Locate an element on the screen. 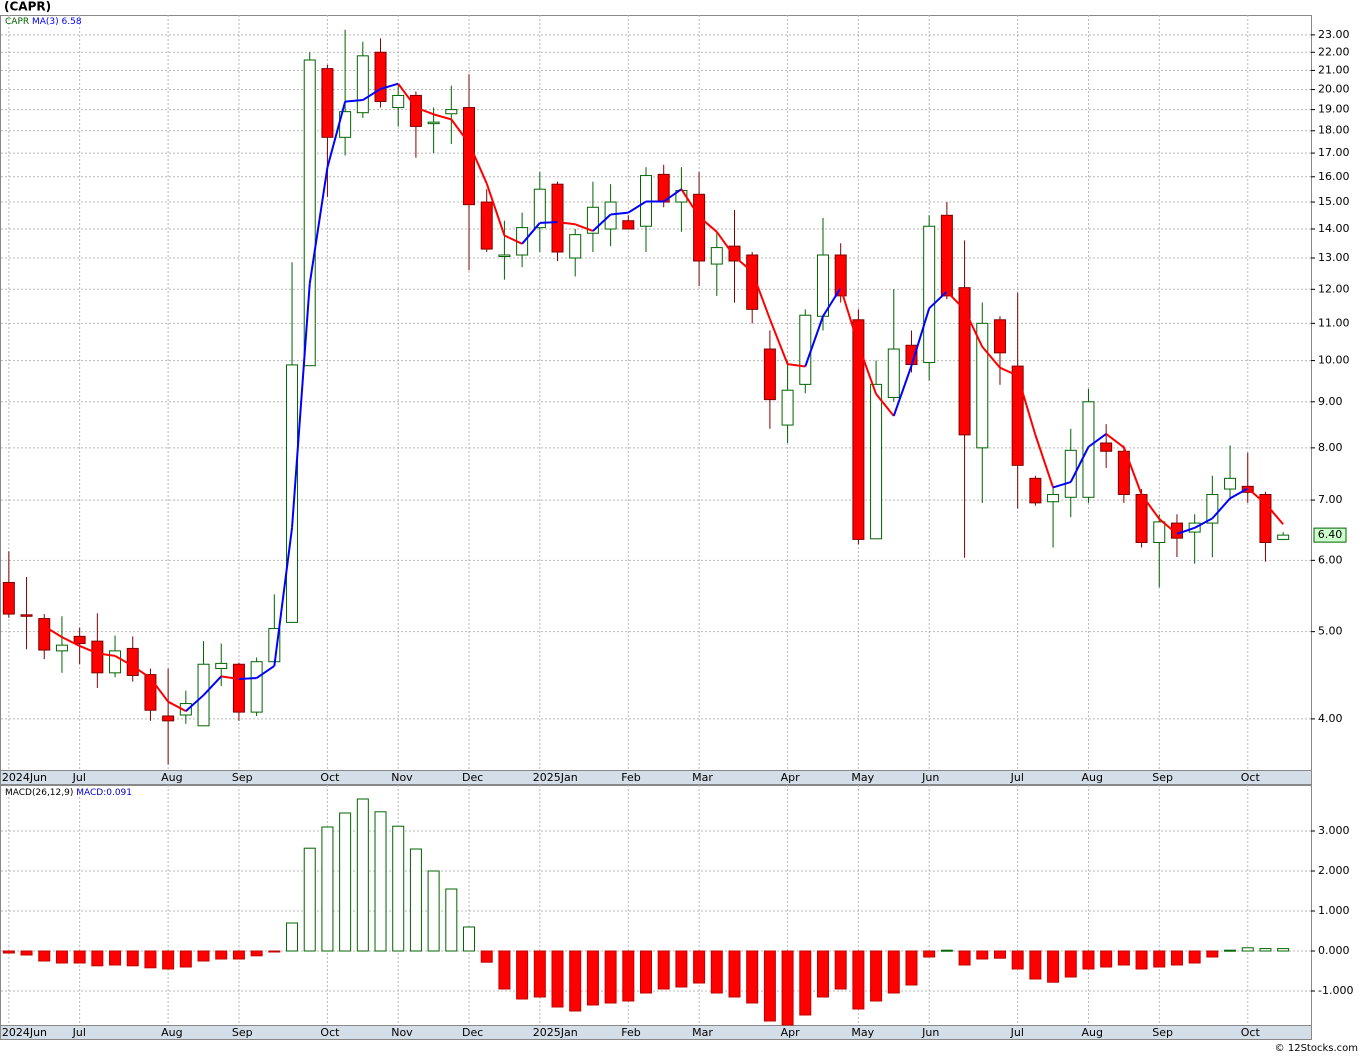 The image size is (1360, 1056). y-tick-label: 8.00 is located at coordinates (1330, 447).